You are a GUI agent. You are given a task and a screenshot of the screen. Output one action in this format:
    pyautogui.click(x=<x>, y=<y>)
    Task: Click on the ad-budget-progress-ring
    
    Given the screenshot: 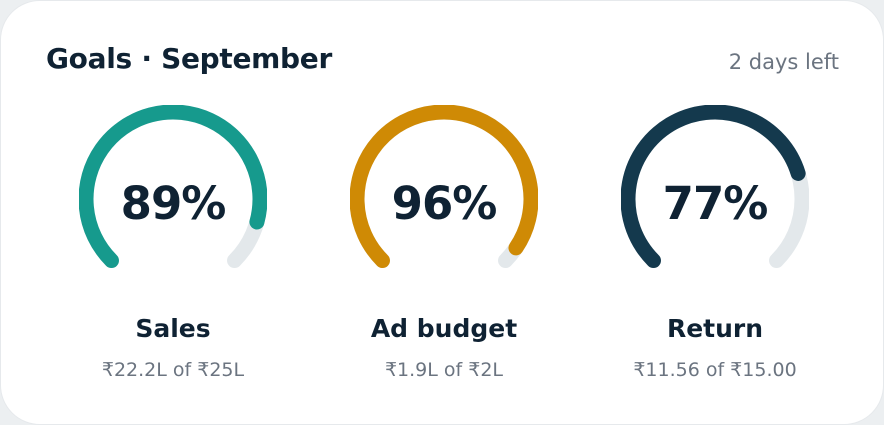 What is the action you would take?
    pyautogui.click(x=444, y=187)
    